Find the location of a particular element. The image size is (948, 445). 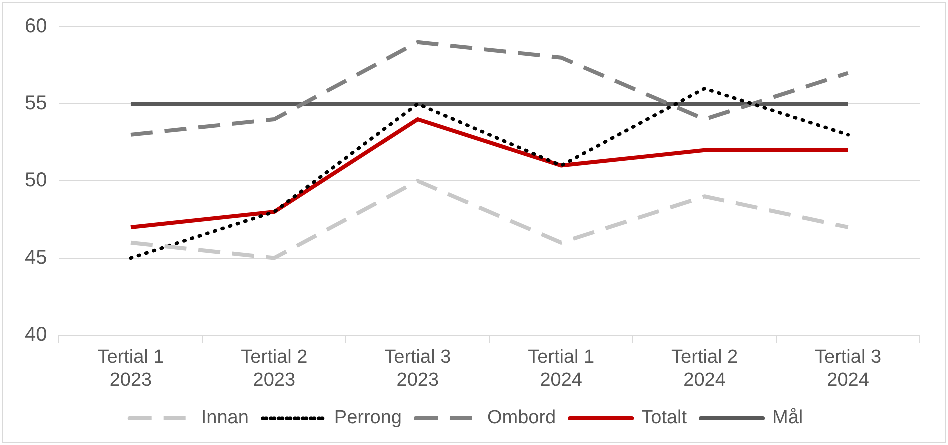

x-tick-label: Tertial 3 2024 is located at coordinates (848, 369).